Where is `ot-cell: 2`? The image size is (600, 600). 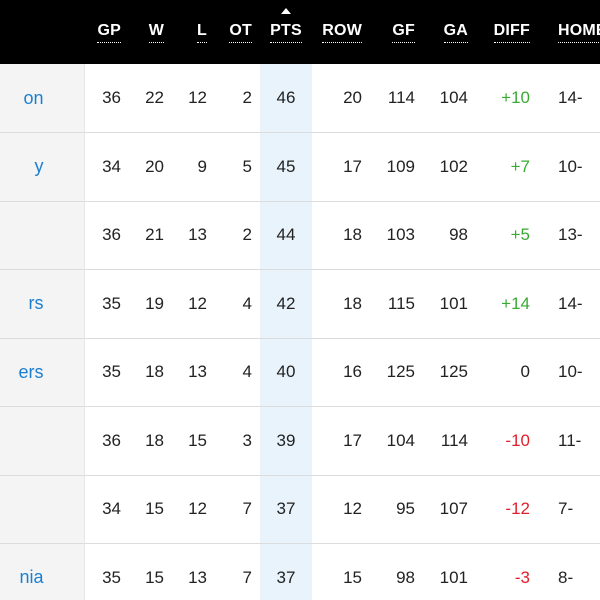
ot-cell: 2 is located at coordinates (247, 97).